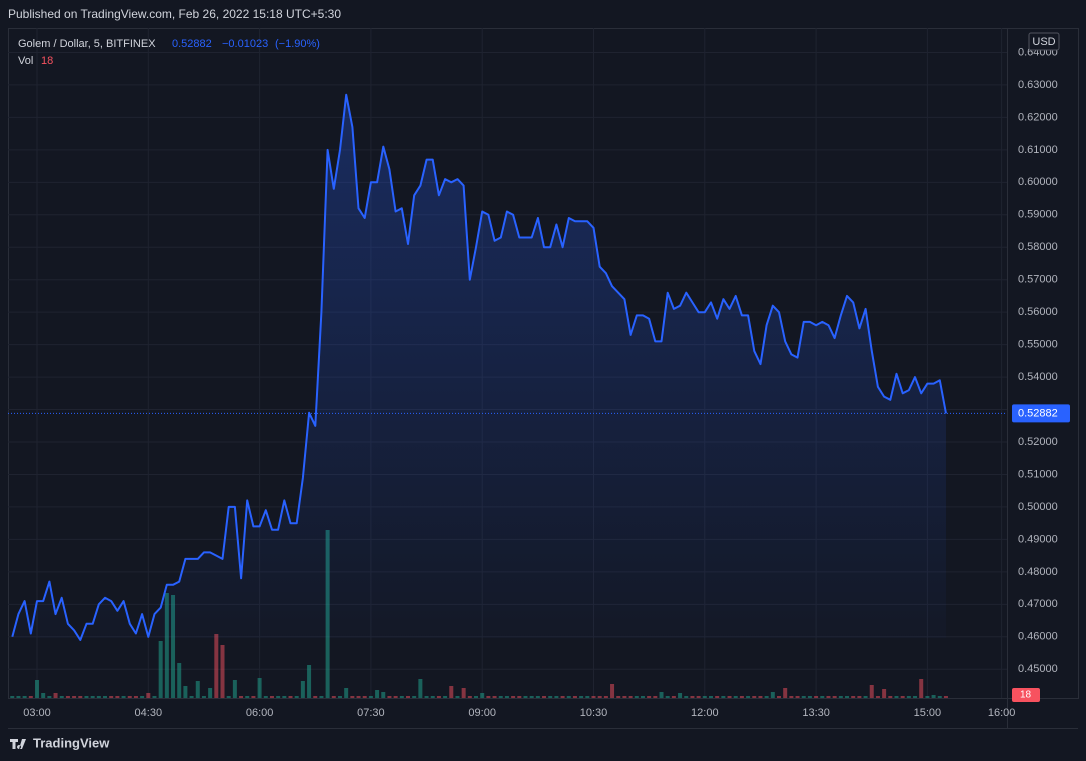 This screenshot has width=1086, height=761. What do you see at coordinates (1038, 507) in the screenshot?
I see `y-tick-label: 0.50000` at bounding box center [1038, 507].